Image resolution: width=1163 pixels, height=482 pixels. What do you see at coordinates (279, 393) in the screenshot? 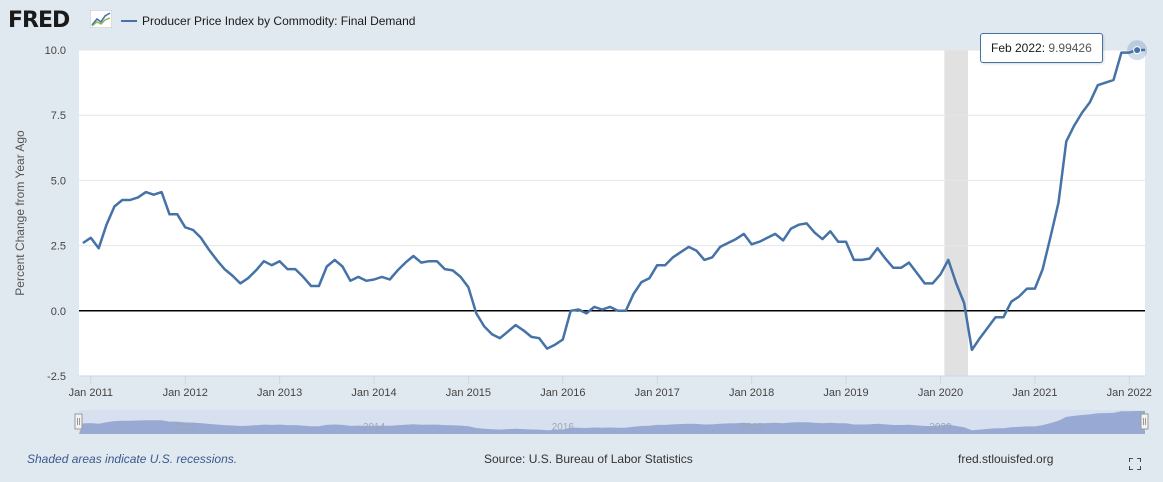
I see `x-tick-label: Jan 2013` at bounding box center [279, 393].